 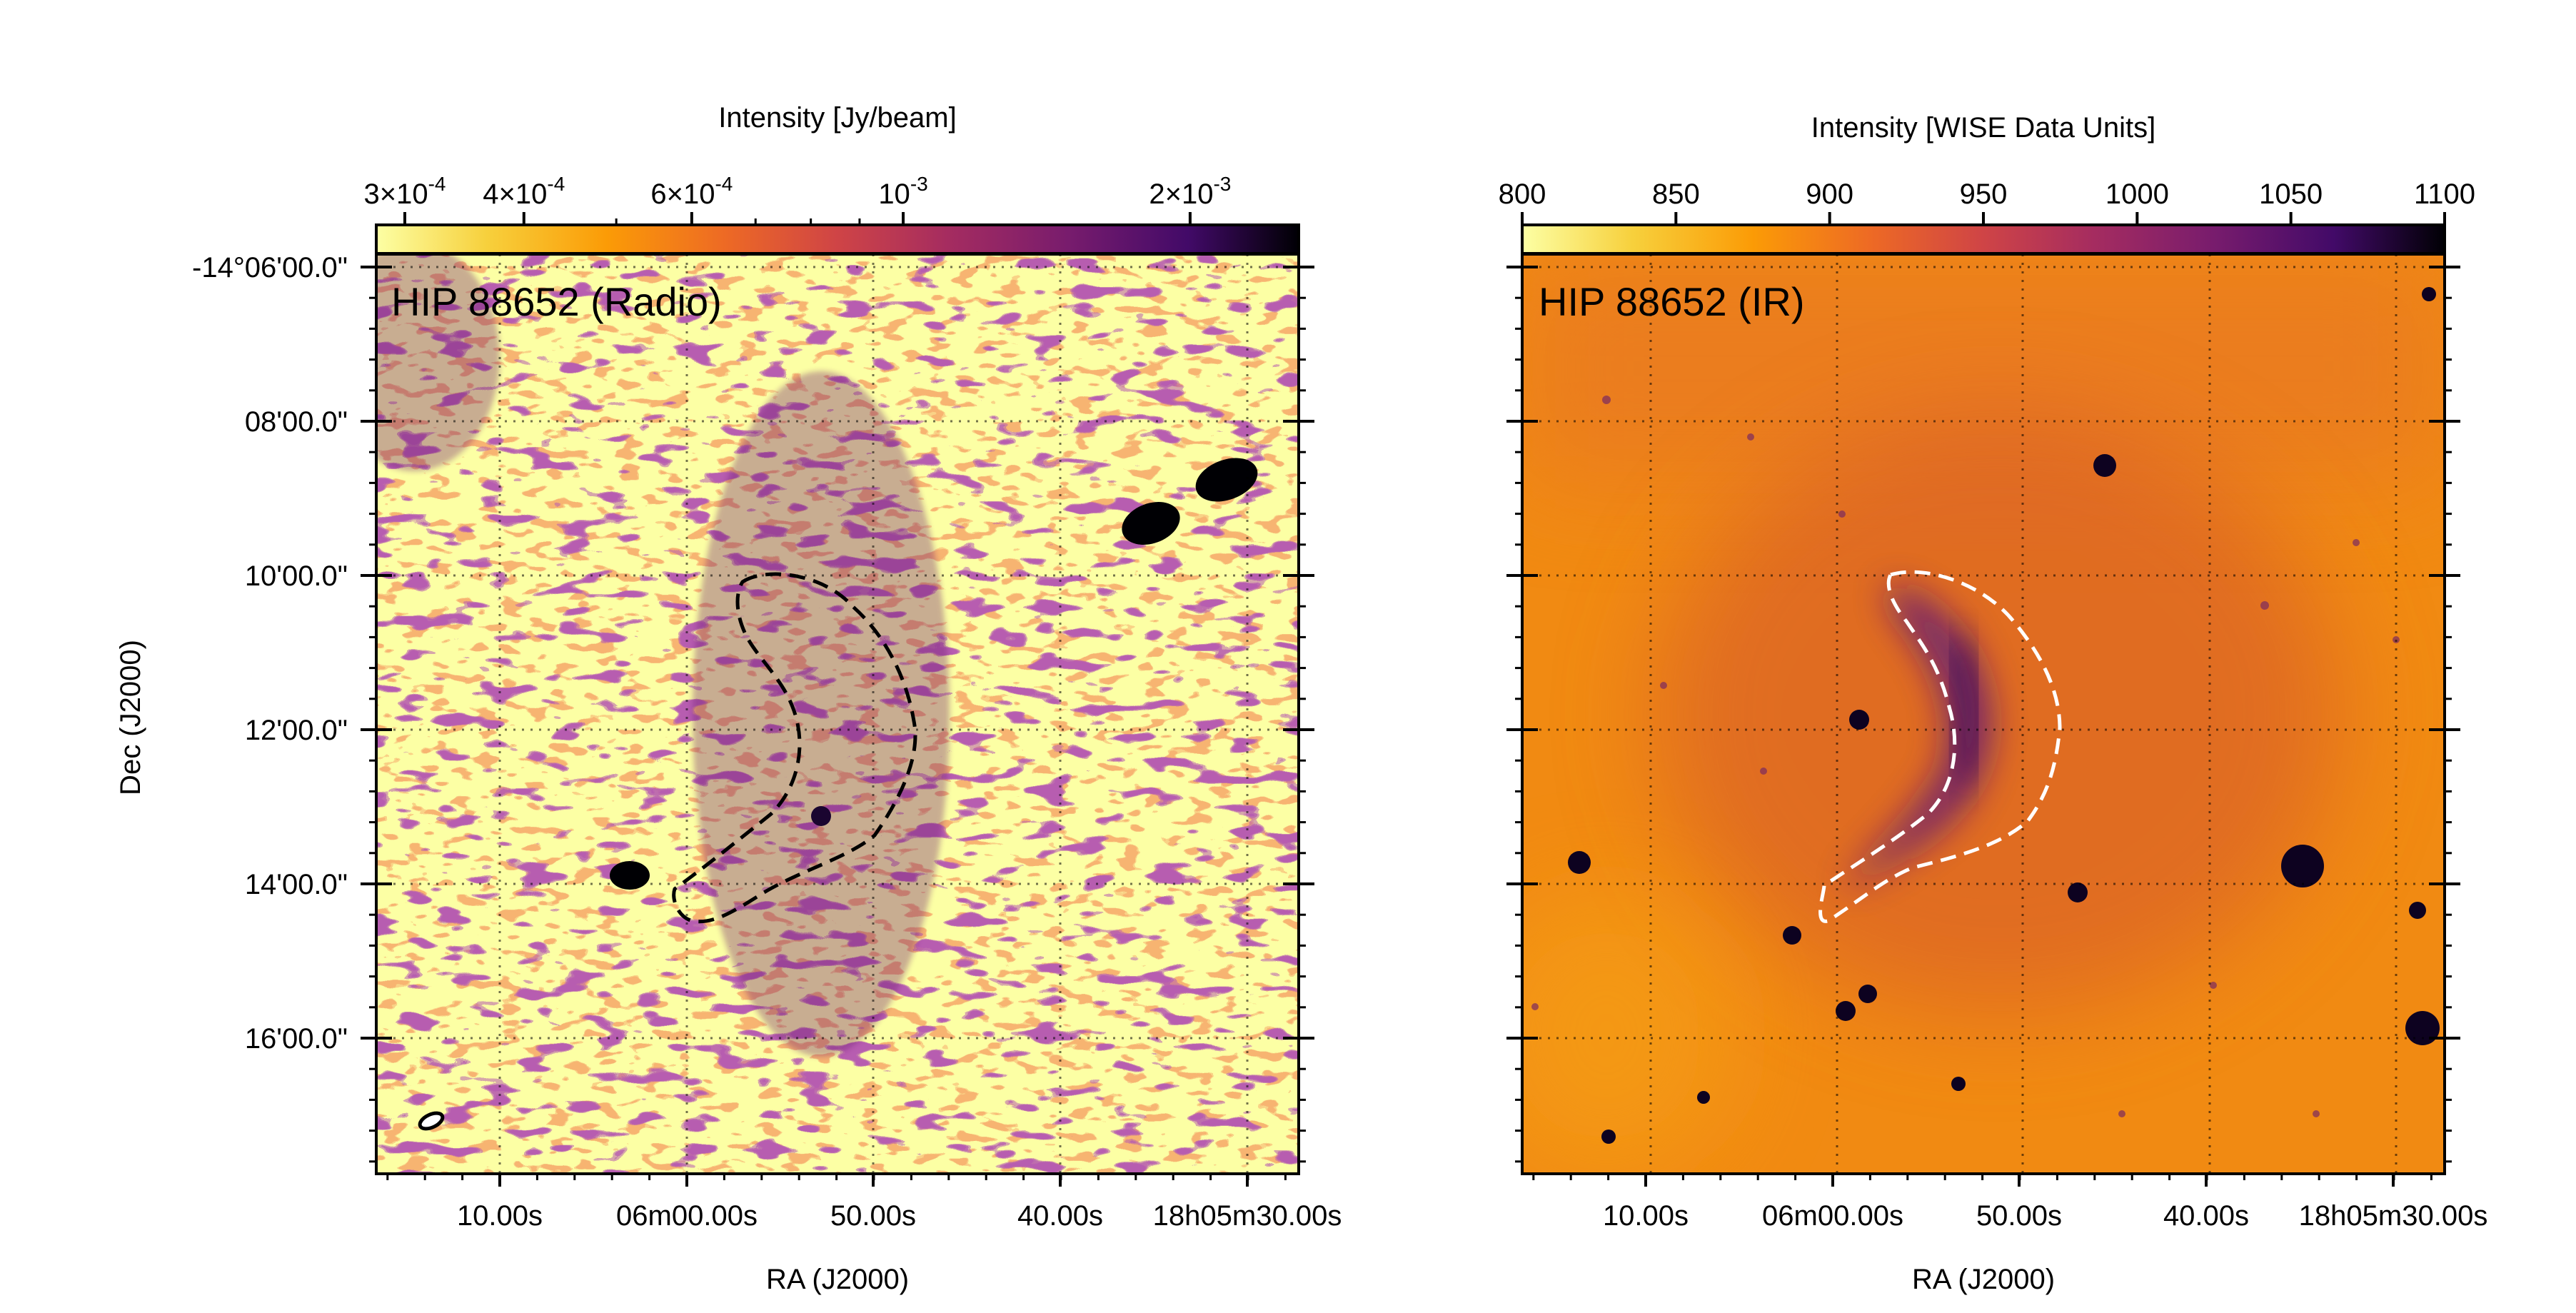 What do you see at coordinates (1522, 194) in the screenshot?
I see `colorbar-tick-label: 800` at bounding box center [1522, 194].